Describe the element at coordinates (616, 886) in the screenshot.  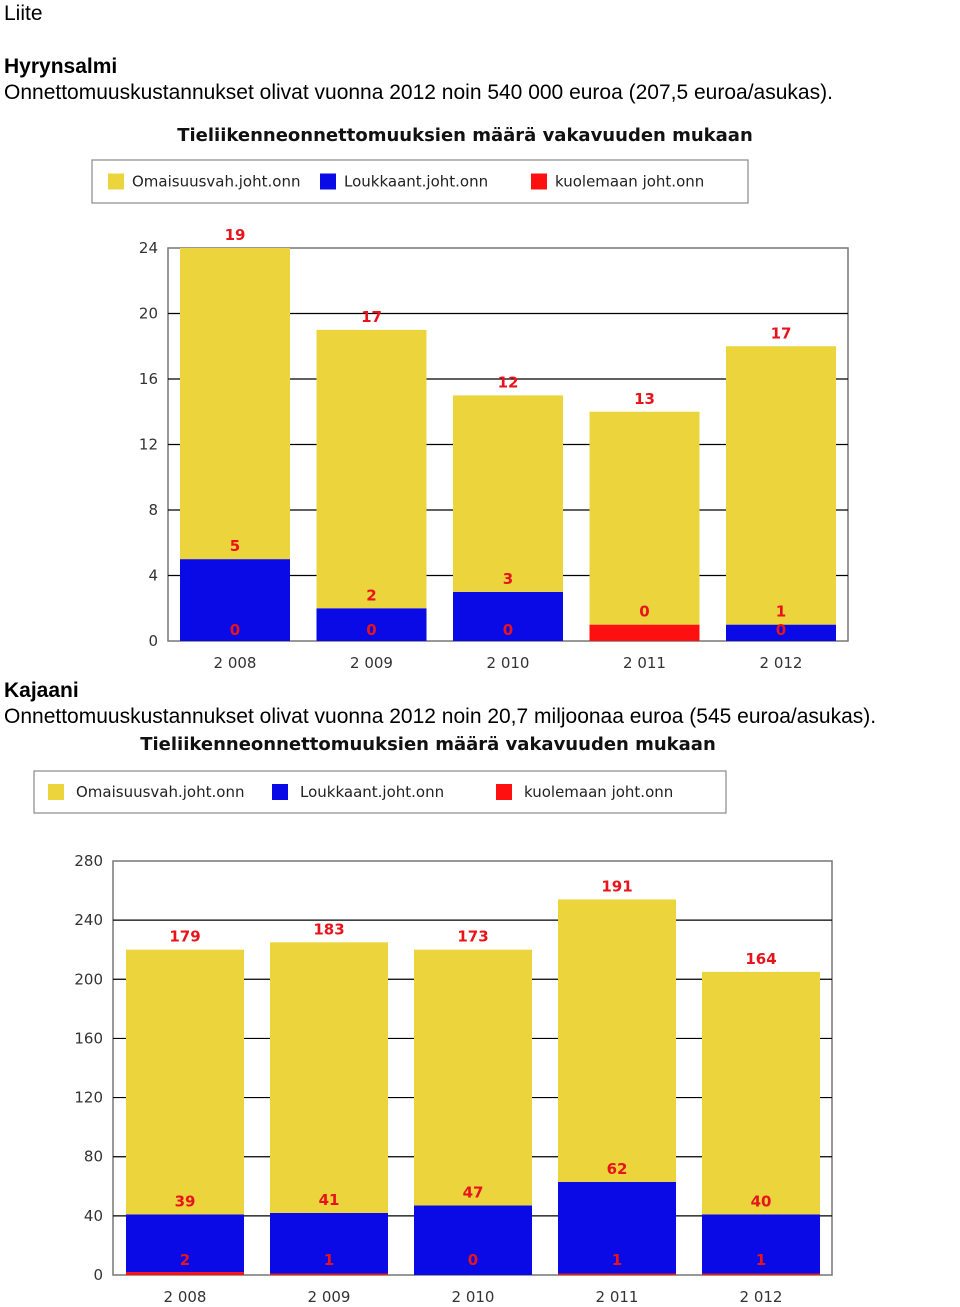
I see `data-label: 191` at that location.